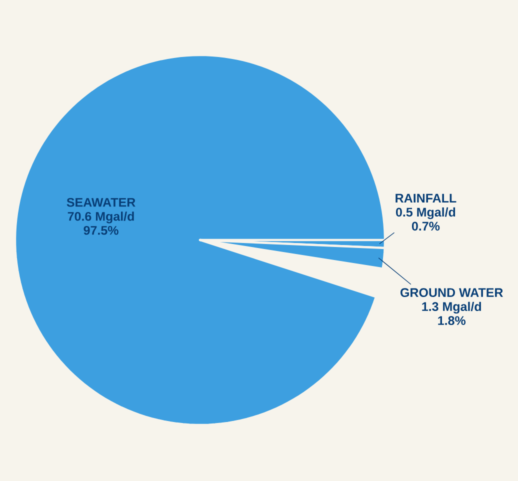  I want to click on data-label: 70.6 Mgal/d, so click(101, 218).